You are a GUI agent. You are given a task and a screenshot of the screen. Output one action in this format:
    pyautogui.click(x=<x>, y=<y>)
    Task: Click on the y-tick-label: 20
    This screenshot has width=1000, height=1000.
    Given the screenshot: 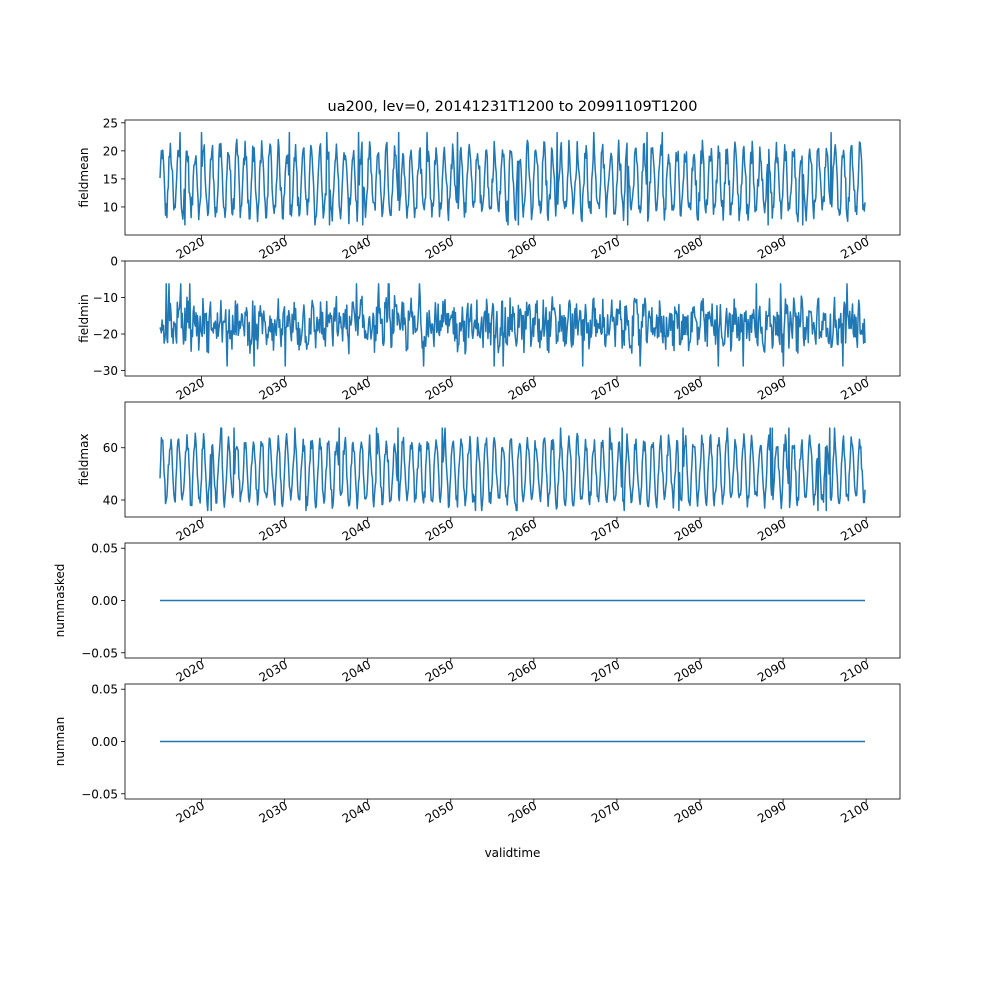 What is the action you would take?
    pyautogui.click(x=110, y=151)
    